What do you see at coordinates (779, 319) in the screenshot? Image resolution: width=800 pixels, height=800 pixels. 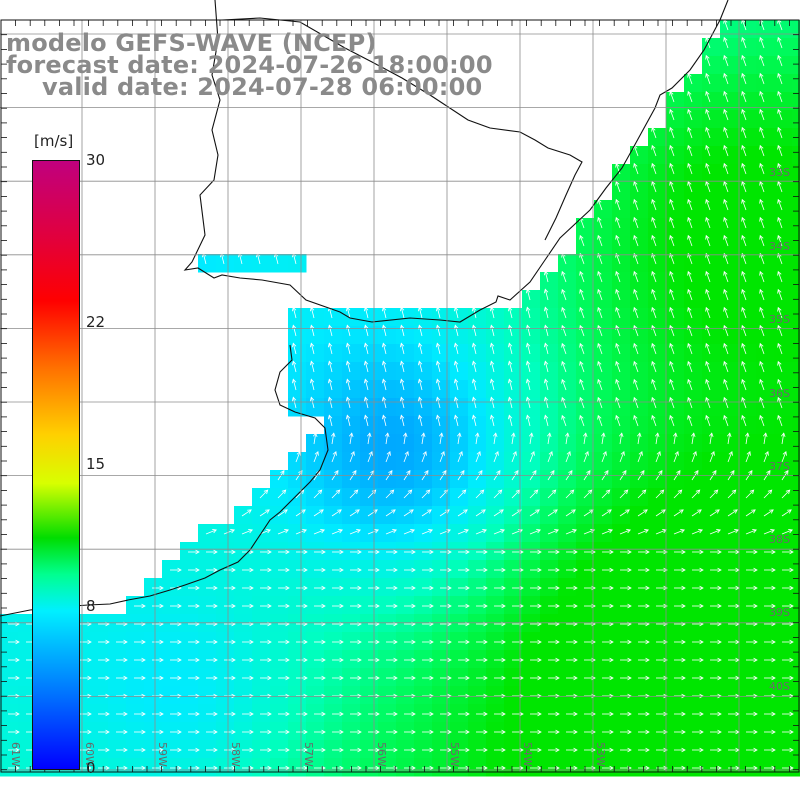 I see `latitude-label: 35S` at bounding box center [779, 319].